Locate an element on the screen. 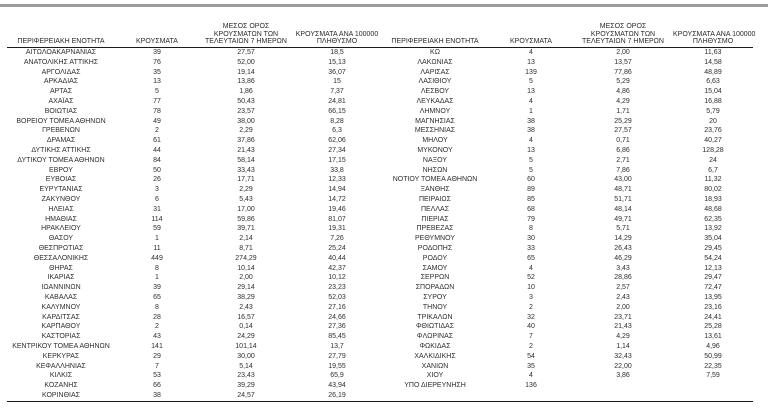 This screenshot has width=768, height=412. cases-cell: 114 is located at coordinates (157, 219).